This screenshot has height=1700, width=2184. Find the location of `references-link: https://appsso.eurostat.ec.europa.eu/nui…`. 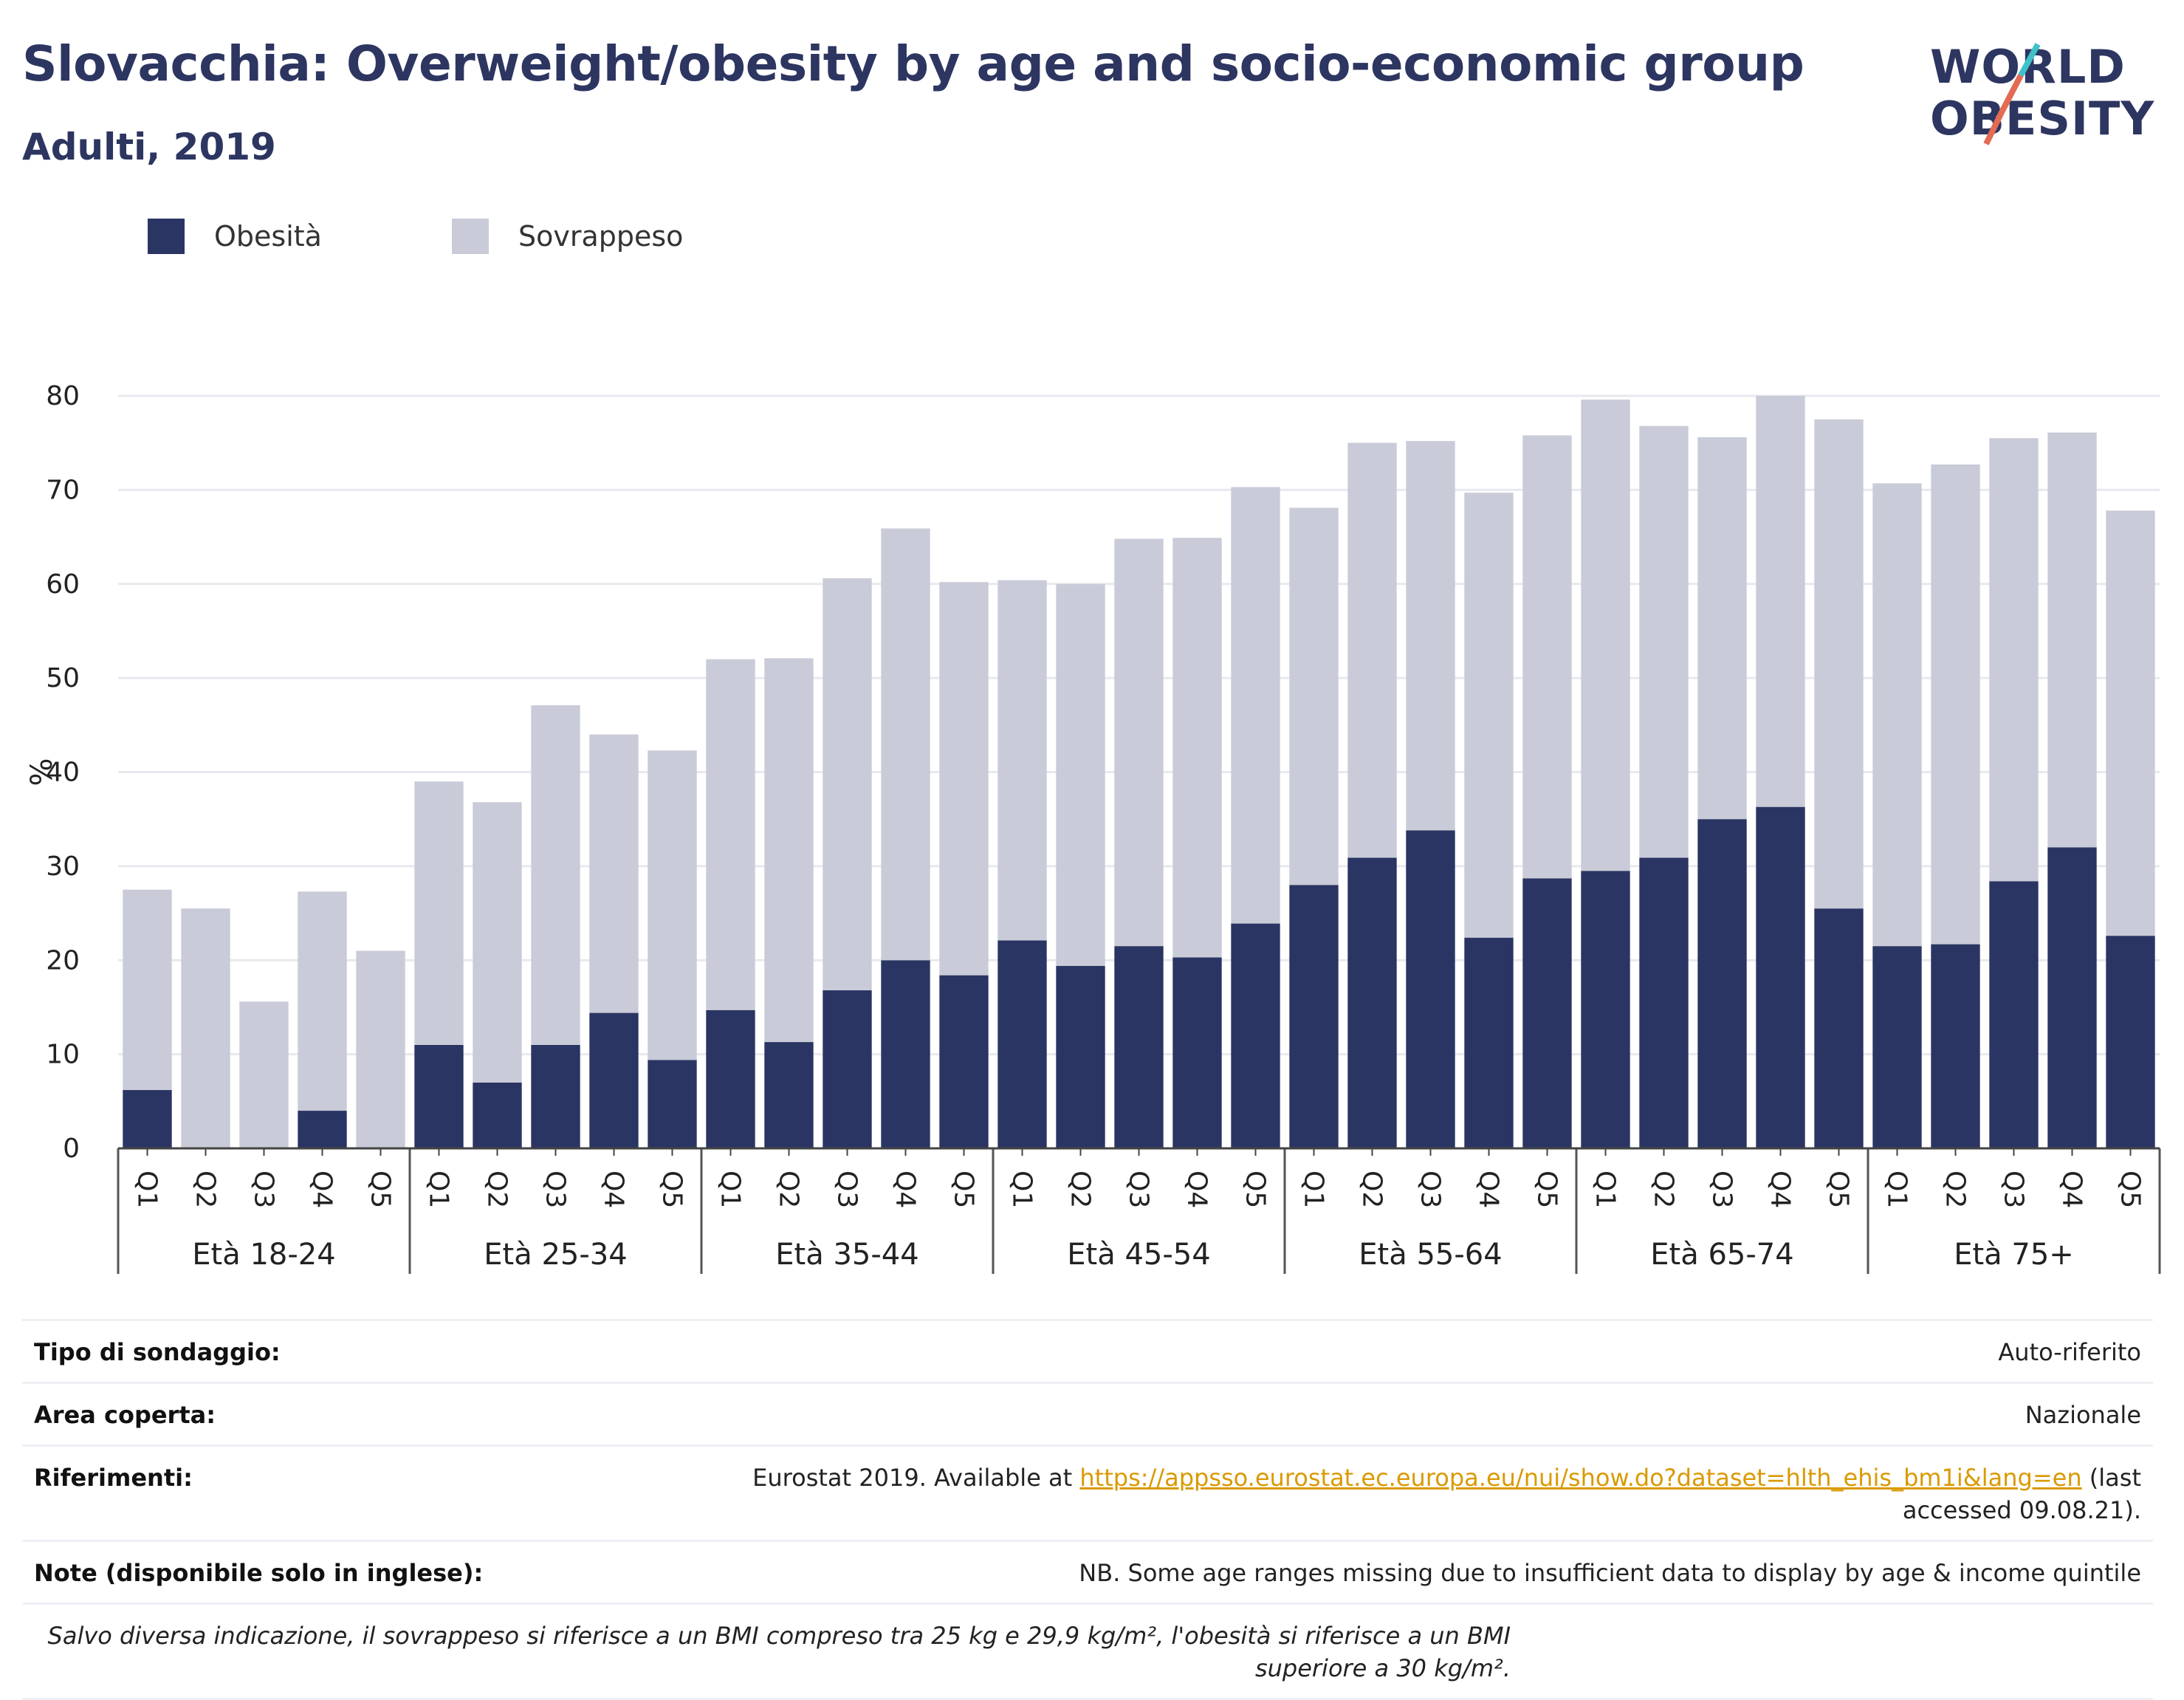

references-link: https://appsso.eurostat.ec.europa.eu/nui… is located at coordinates (1581, 1478).